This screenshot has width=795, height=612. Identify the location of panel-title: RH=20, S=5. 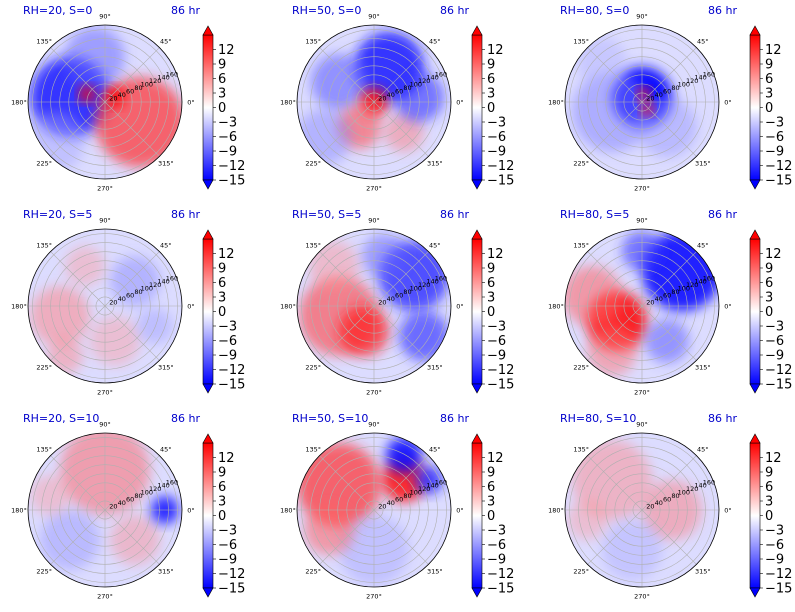
(57, 214).